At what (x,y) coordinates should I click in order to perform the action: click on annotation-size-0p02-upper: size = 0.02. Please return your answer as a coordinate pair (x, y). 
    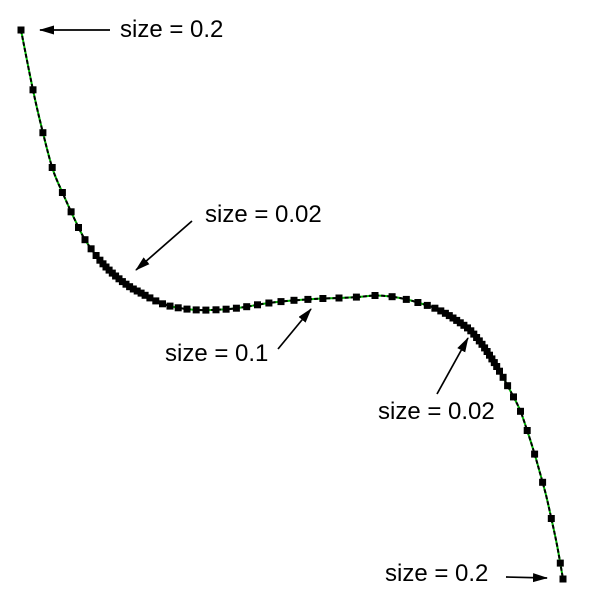
    Looking at the image, I should click on (228, 236).